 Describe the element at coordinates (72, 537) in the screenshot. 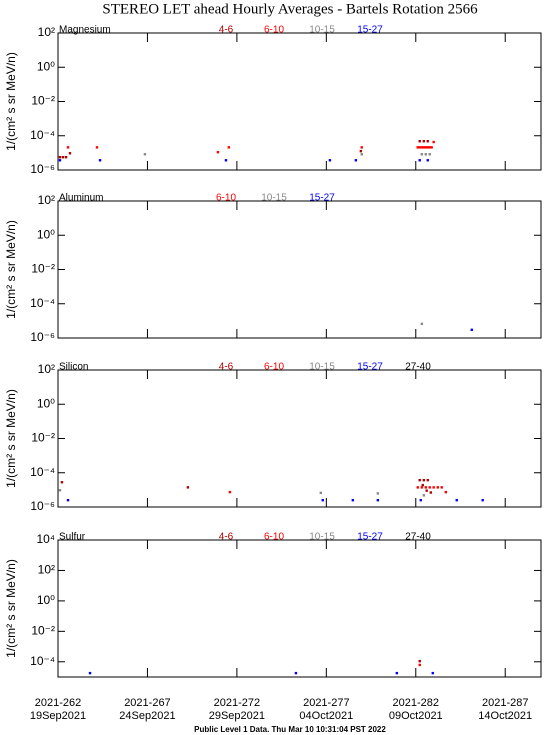

I see `panel-label: Sulfur` at that location.